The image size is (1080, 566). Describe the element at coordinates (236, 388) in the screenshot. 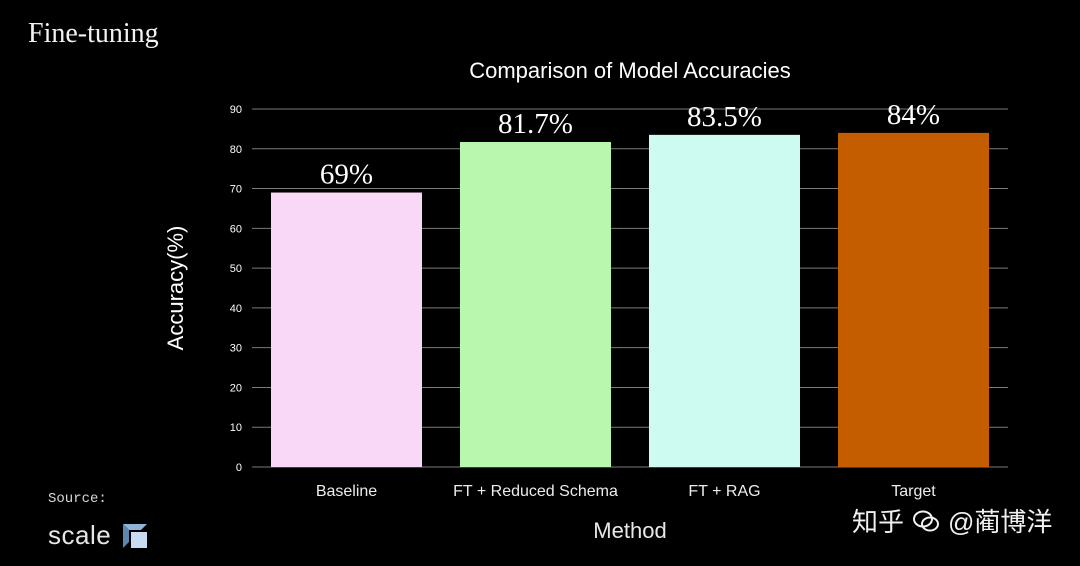

I see `y-tick-label: 20` at that location.